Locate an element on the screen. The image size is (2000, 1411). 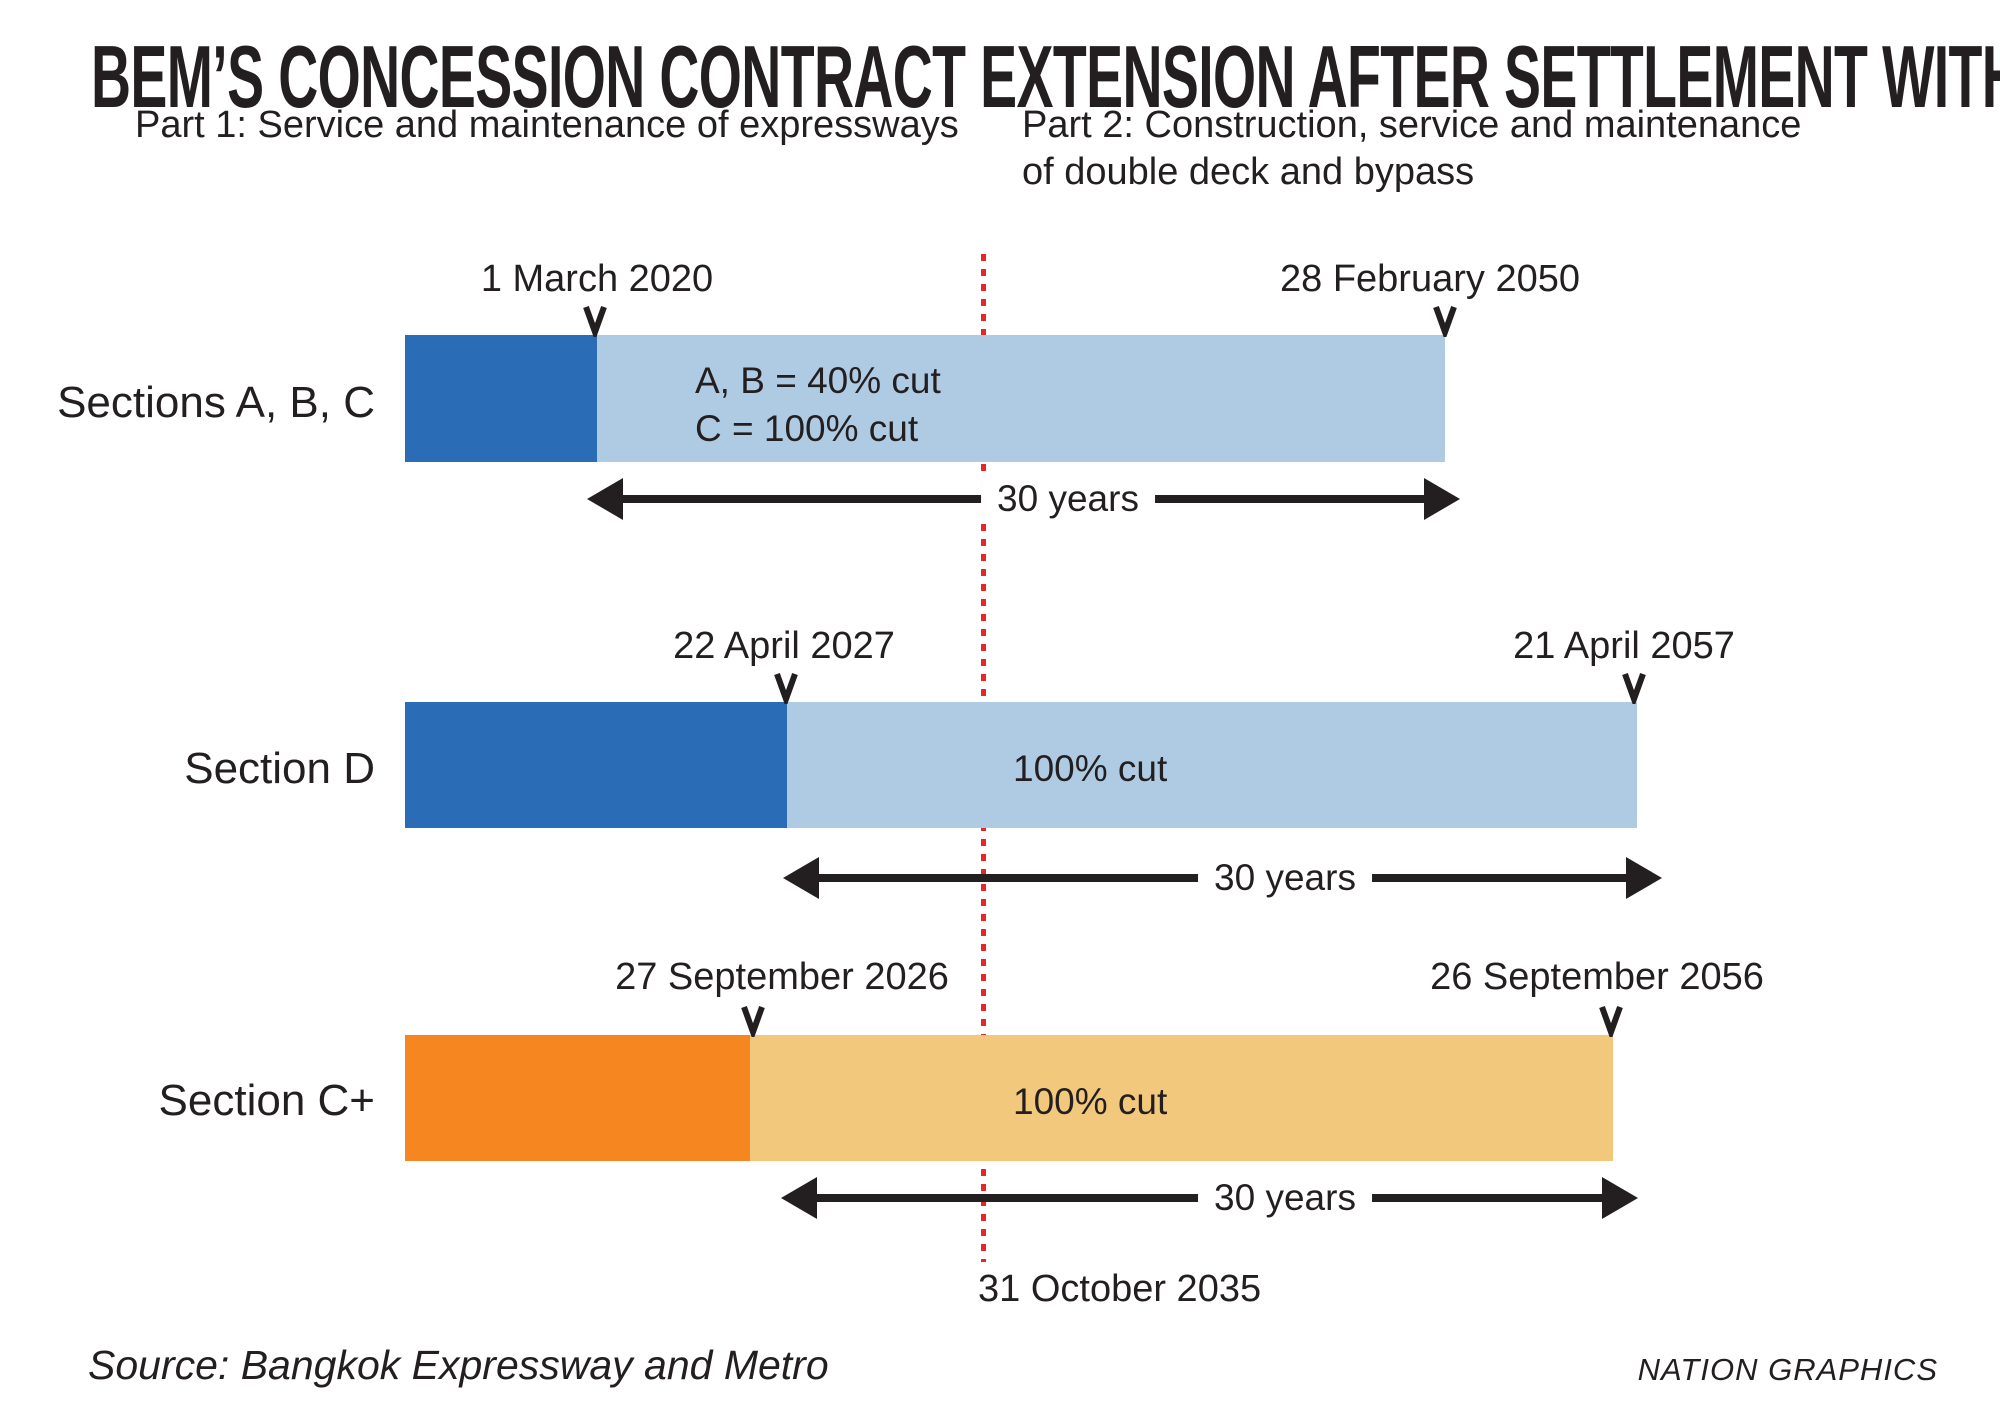
toll-cut-note-line: A, B = 40% cut is located at coordinates (818, 380).